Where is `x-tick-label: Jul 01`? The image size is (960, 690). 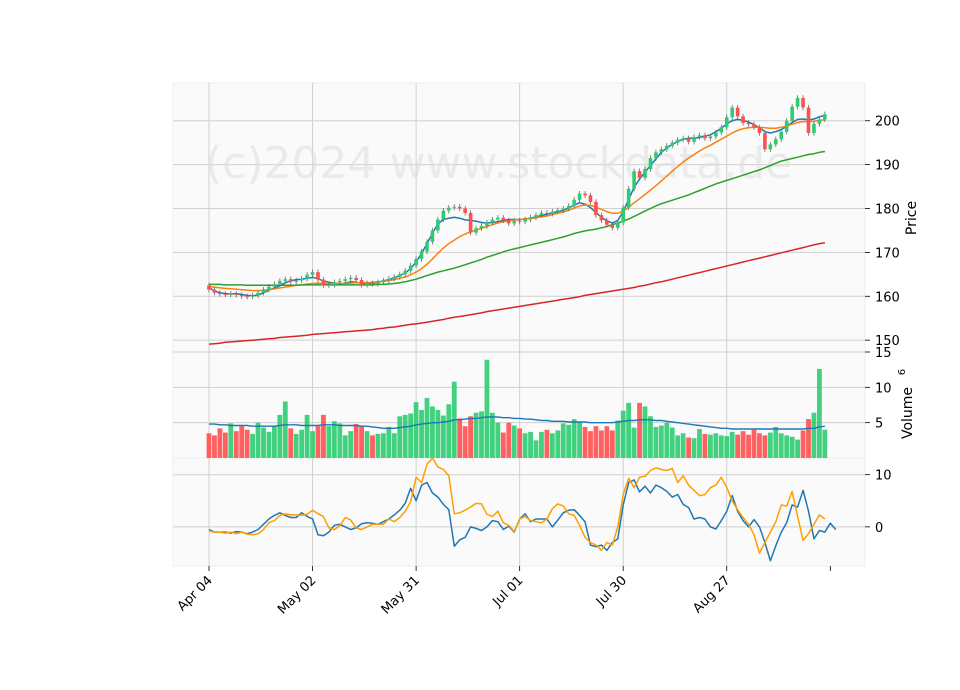 x-tick-label: Jul 01 is located at coordinates (507, 591).